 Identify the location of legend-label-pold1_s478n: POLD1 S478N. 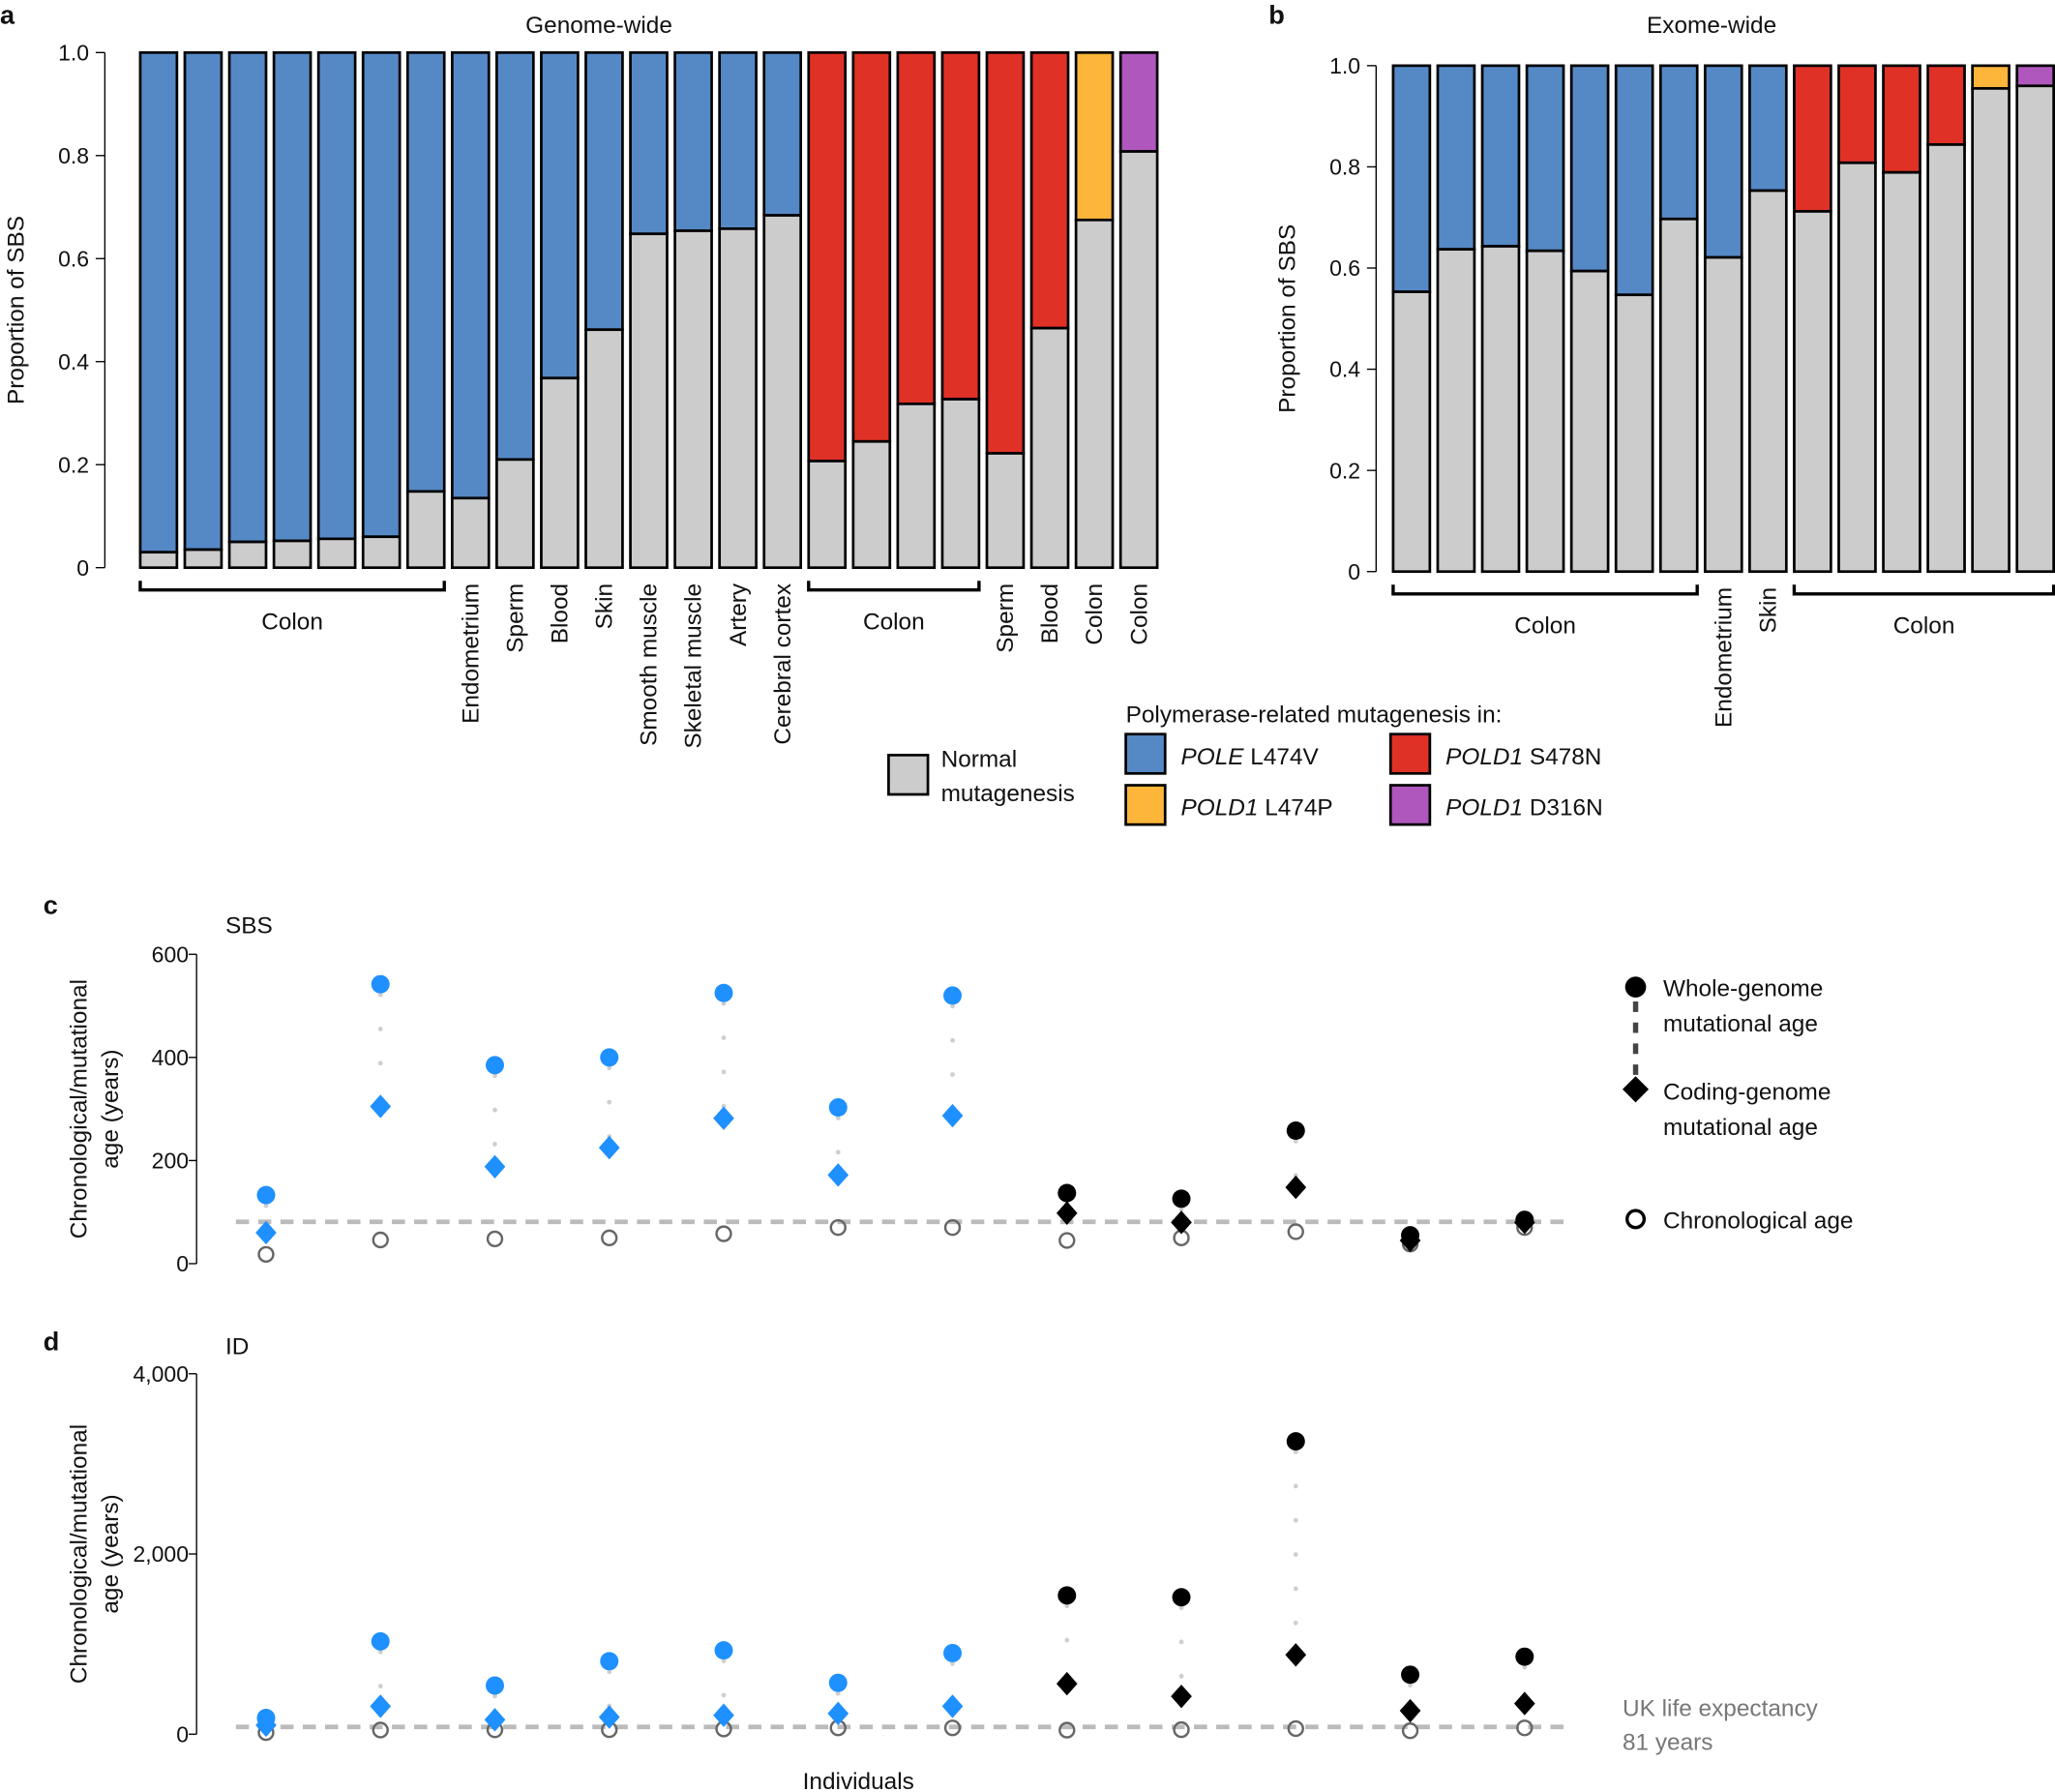
(1523, 757).